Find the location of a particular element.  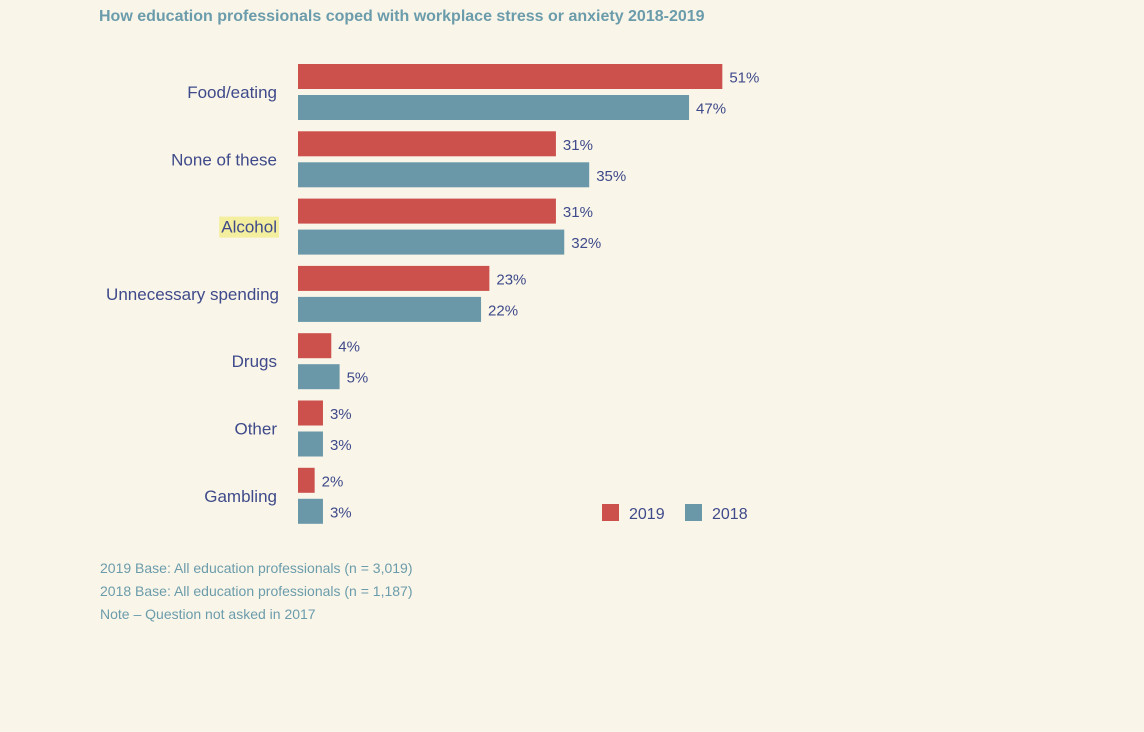

bar-2019-drugs is located at coordinates (315, 346).